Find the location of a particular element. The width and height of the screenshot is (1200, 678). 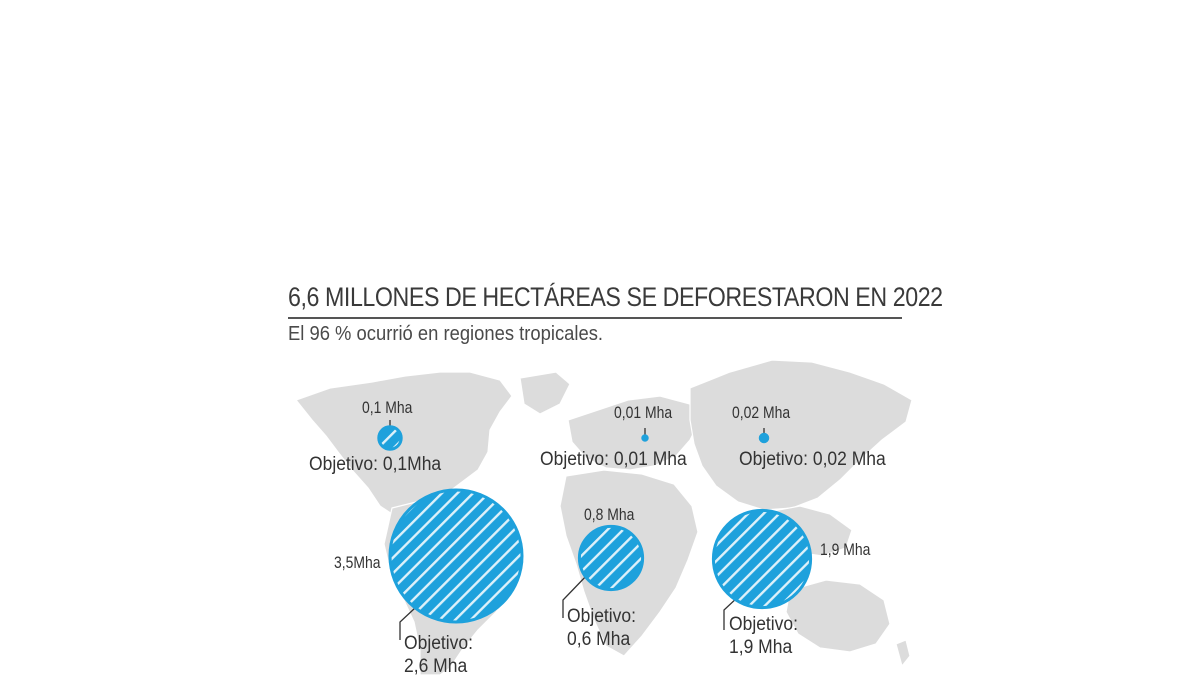

target-label-russia: Objetivo: 0,02 Mha is located at coordinates (812, 459).